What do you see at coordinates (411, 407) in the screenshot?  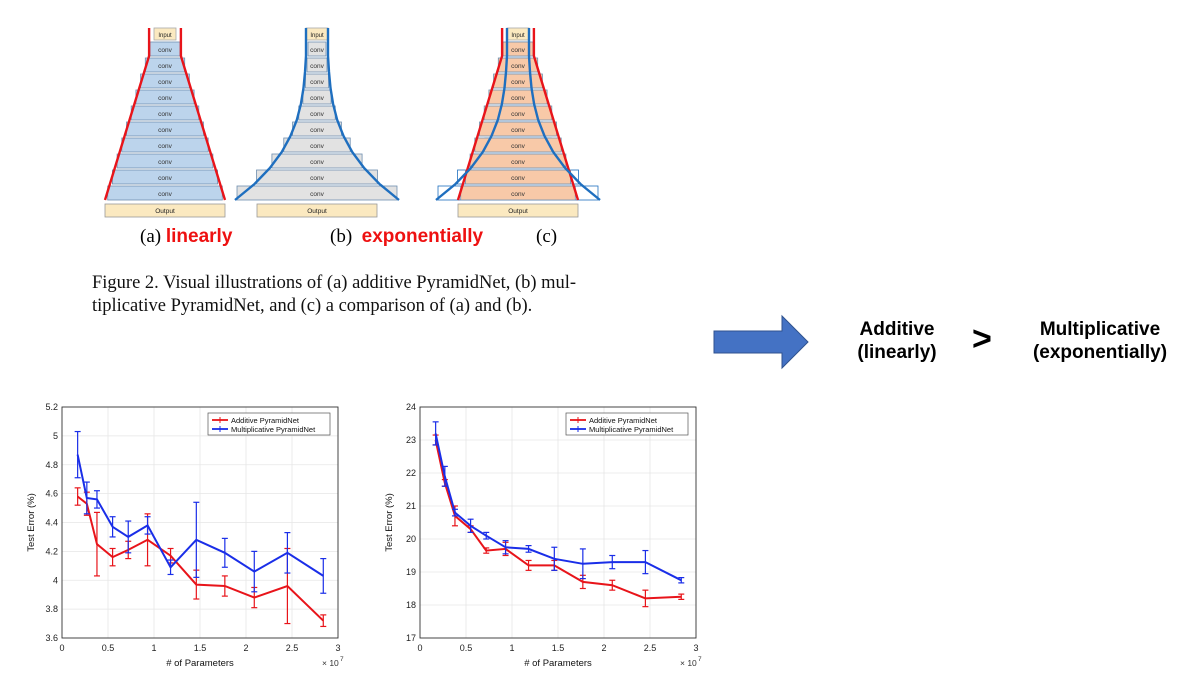 I see `y-tick-label: 24` at bounding box center [411, 407].